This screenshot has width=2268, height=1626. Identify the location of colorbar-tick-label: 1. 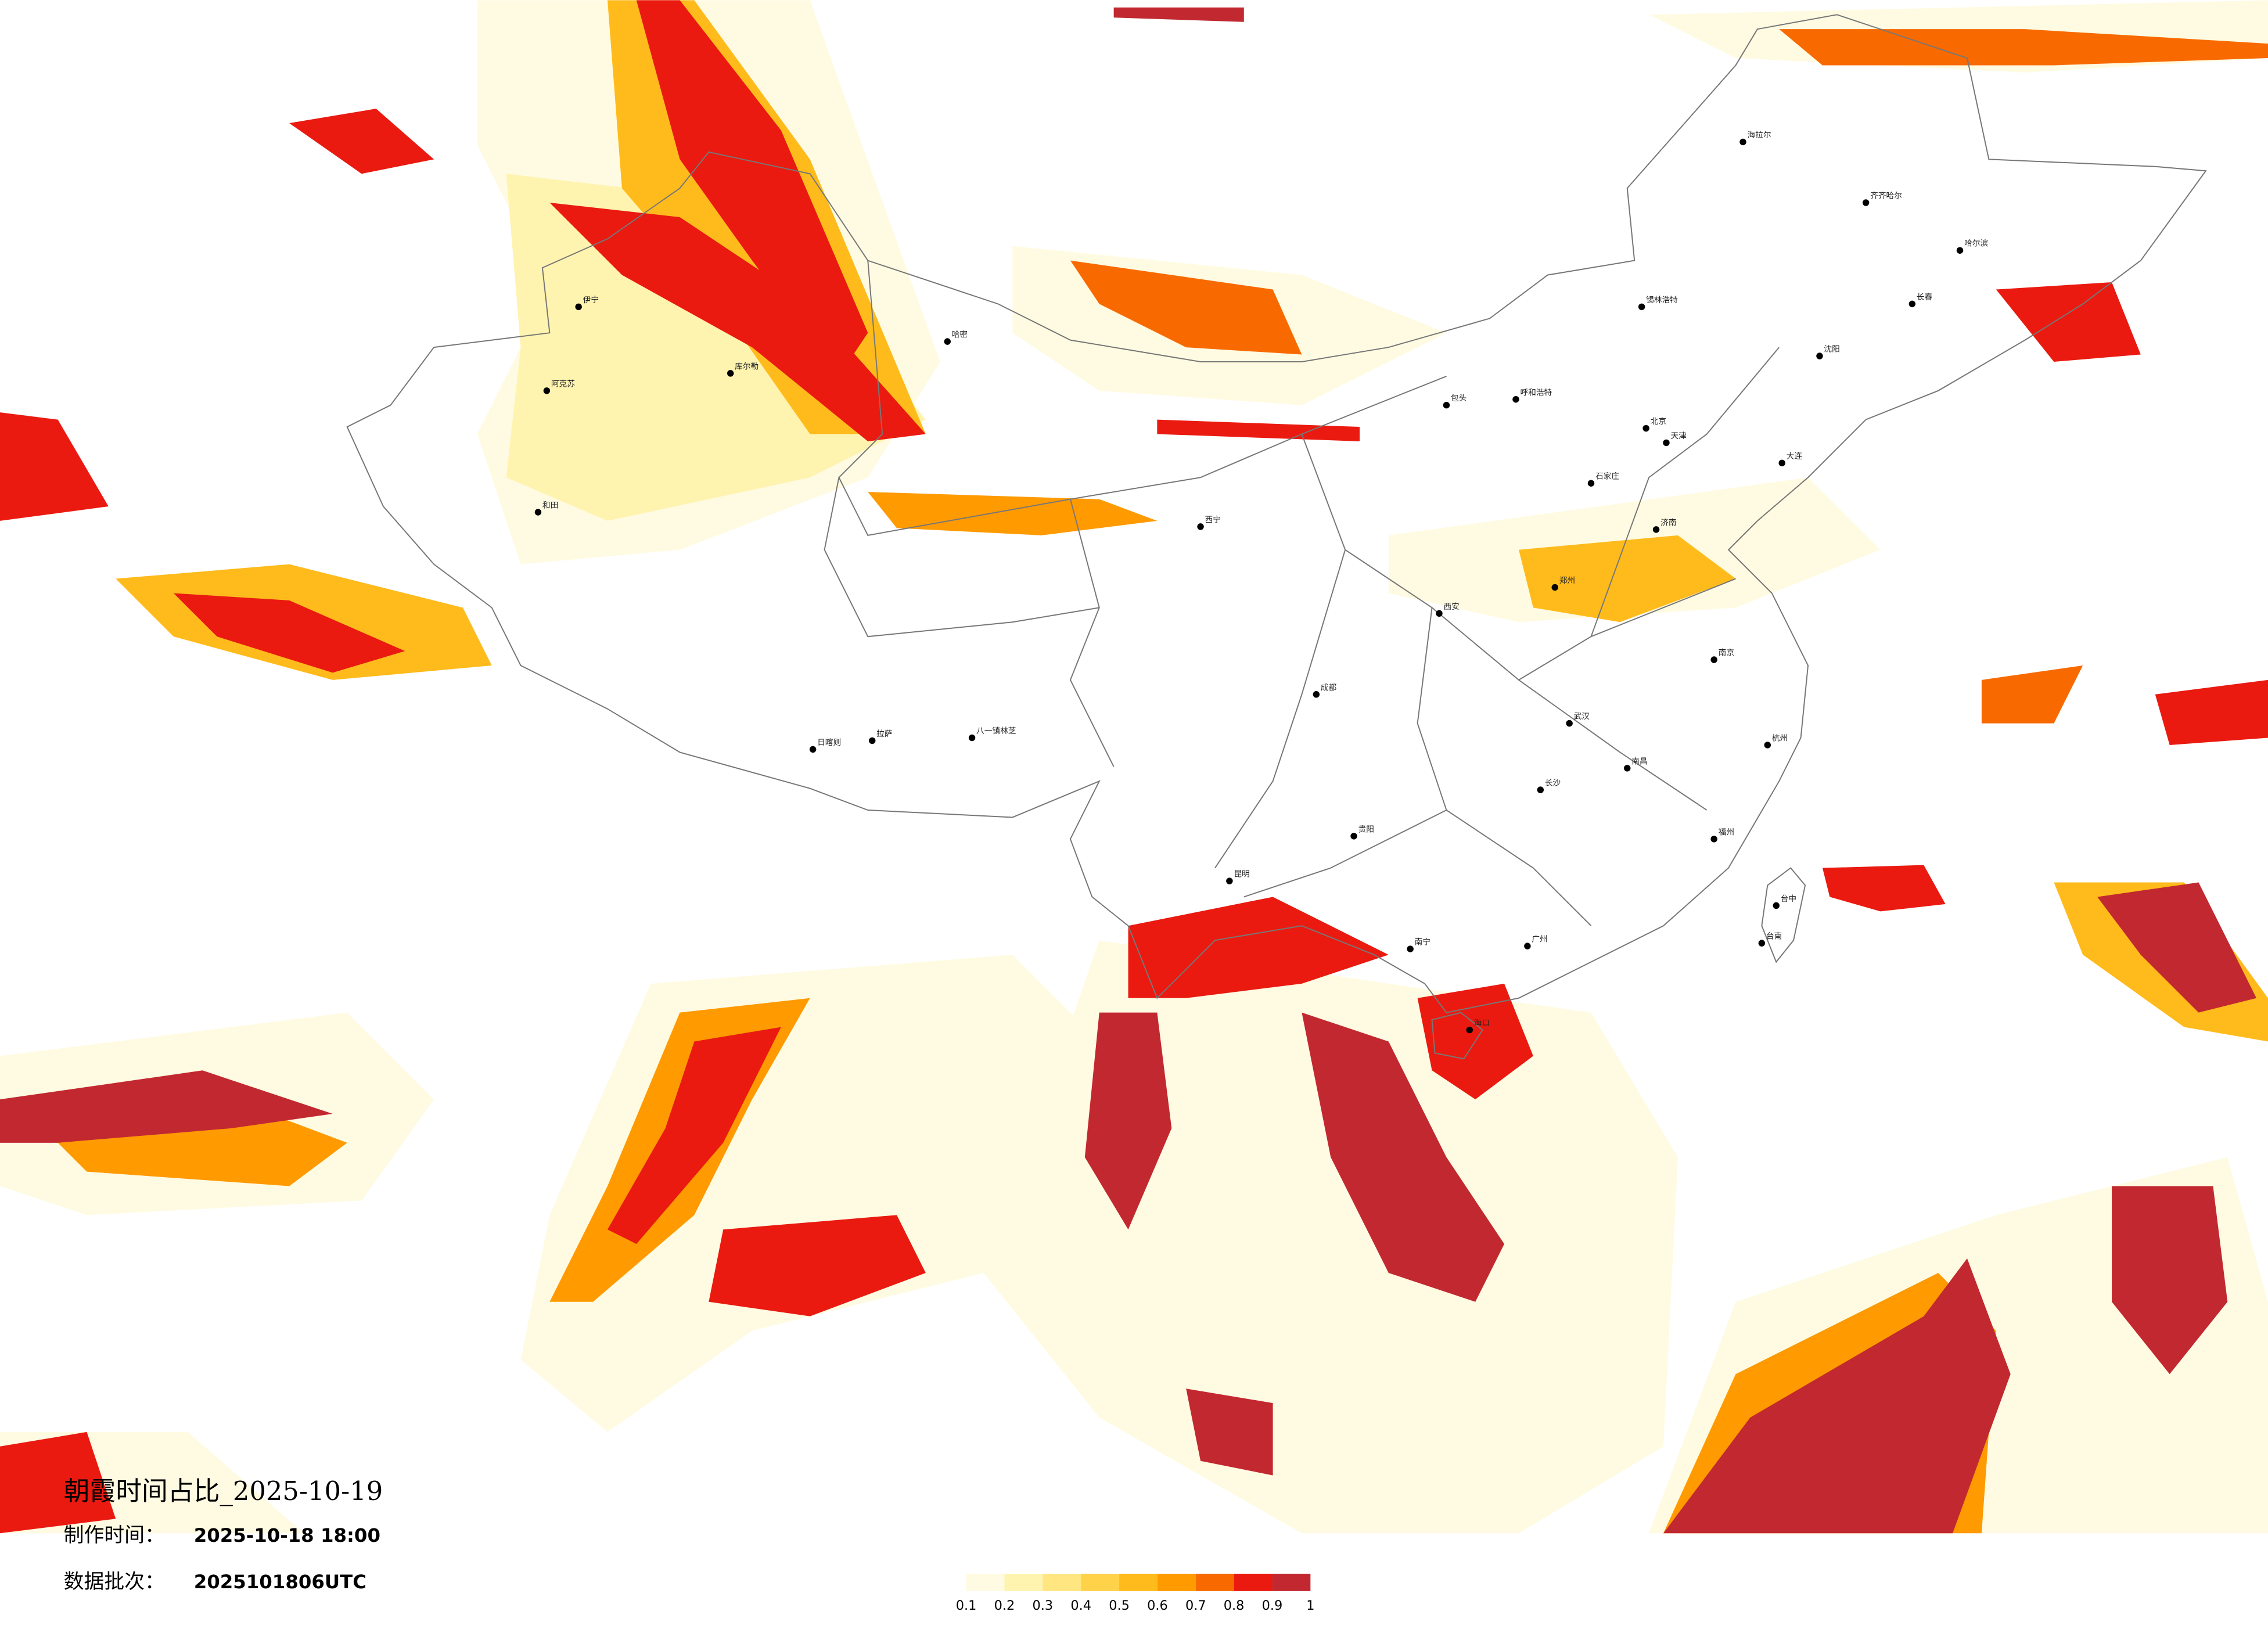
(1310, 1606).